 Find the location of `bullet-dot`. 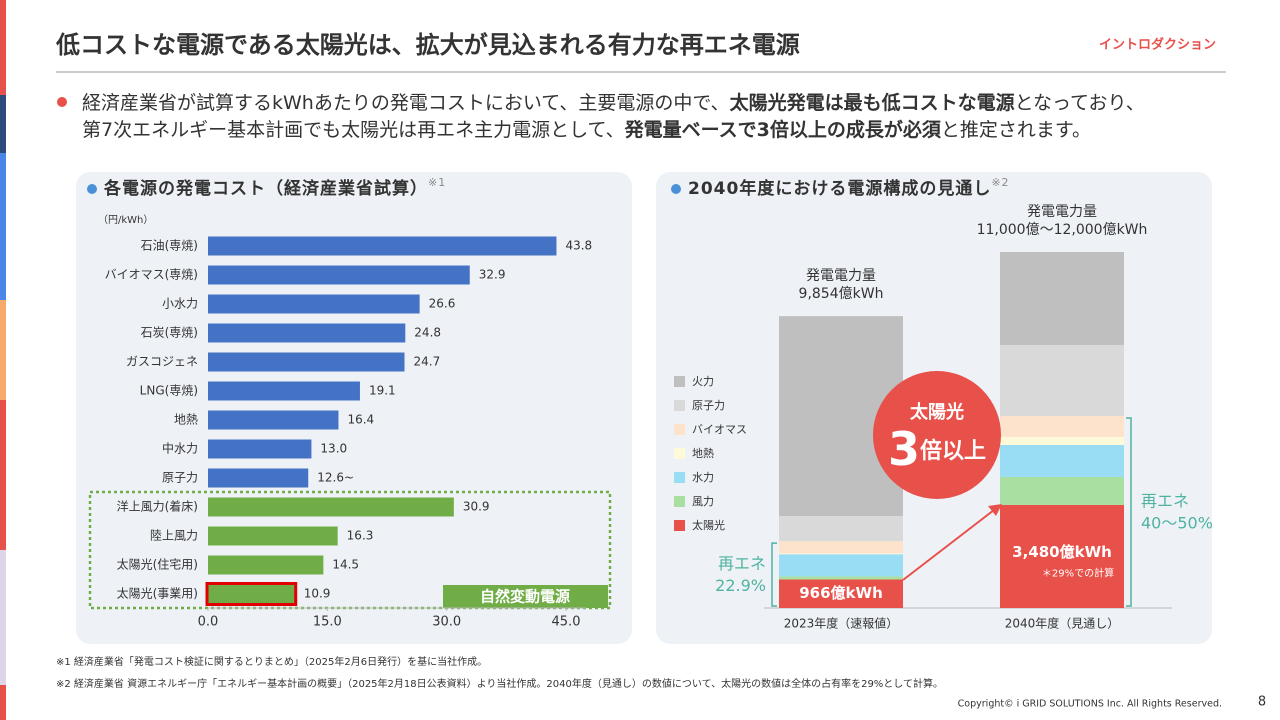

bullet-dot is located at coordinates (62, 102).